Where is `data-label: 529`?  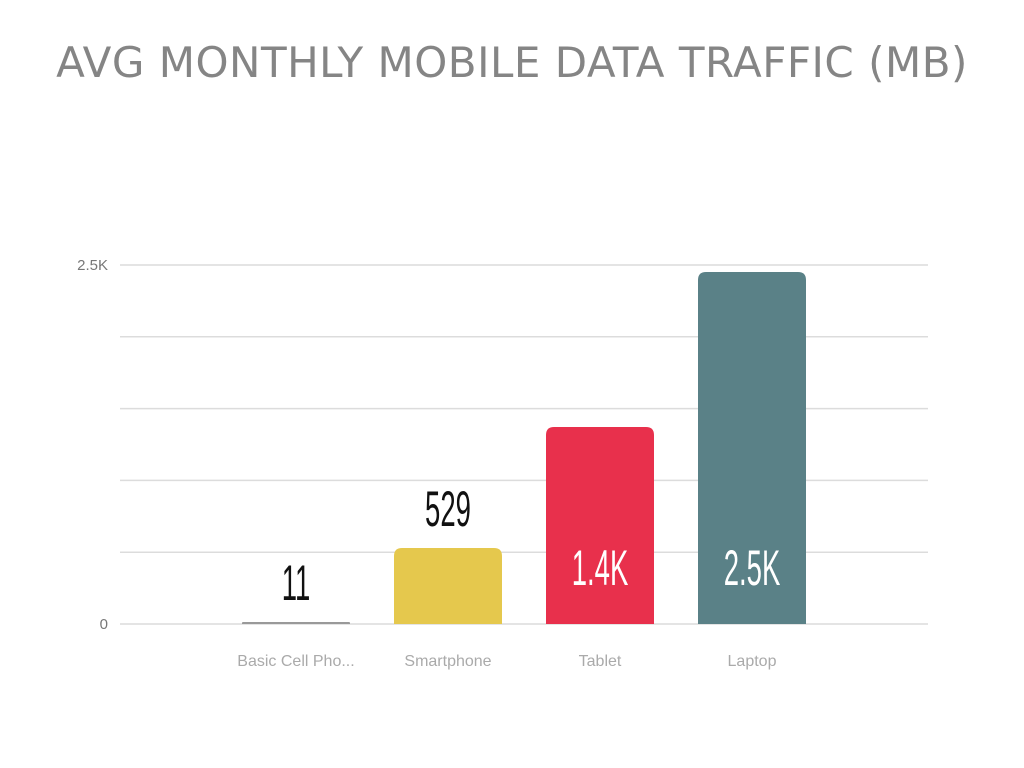 data-label: 529 is located at coordinates (448, 508).